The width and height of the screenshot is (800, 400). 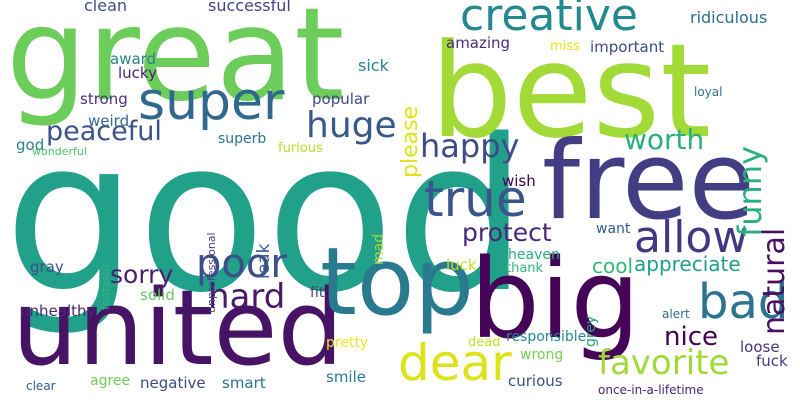 What do you see at coordinates (627, 47) in the screenshot?
I see `word-important: important` at bounding box center [627, 47].